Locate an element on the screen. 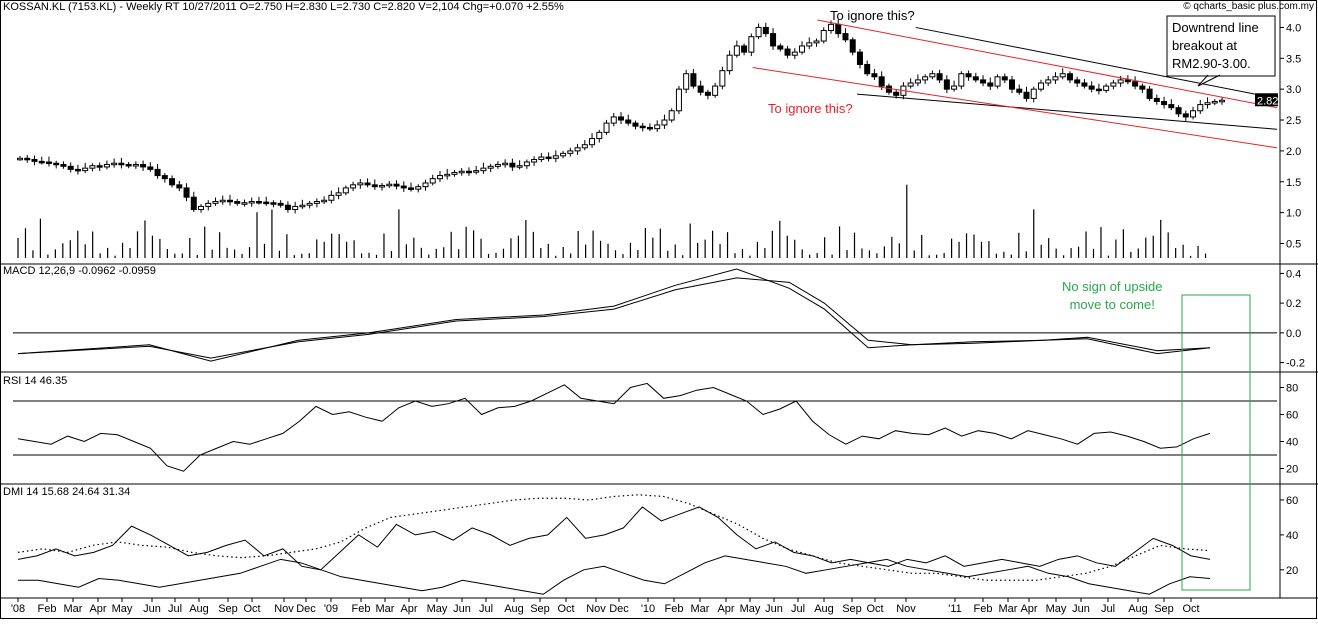  annotation-ignore-top: To ignore this? is located at coordinates (872, 15).